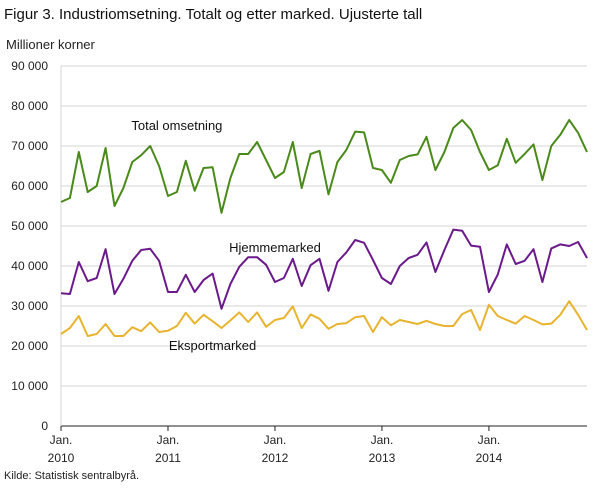  Describe the element at coordinates (29, 66) in the screenshot. I see `y-tick-label: 90 000` at that location.